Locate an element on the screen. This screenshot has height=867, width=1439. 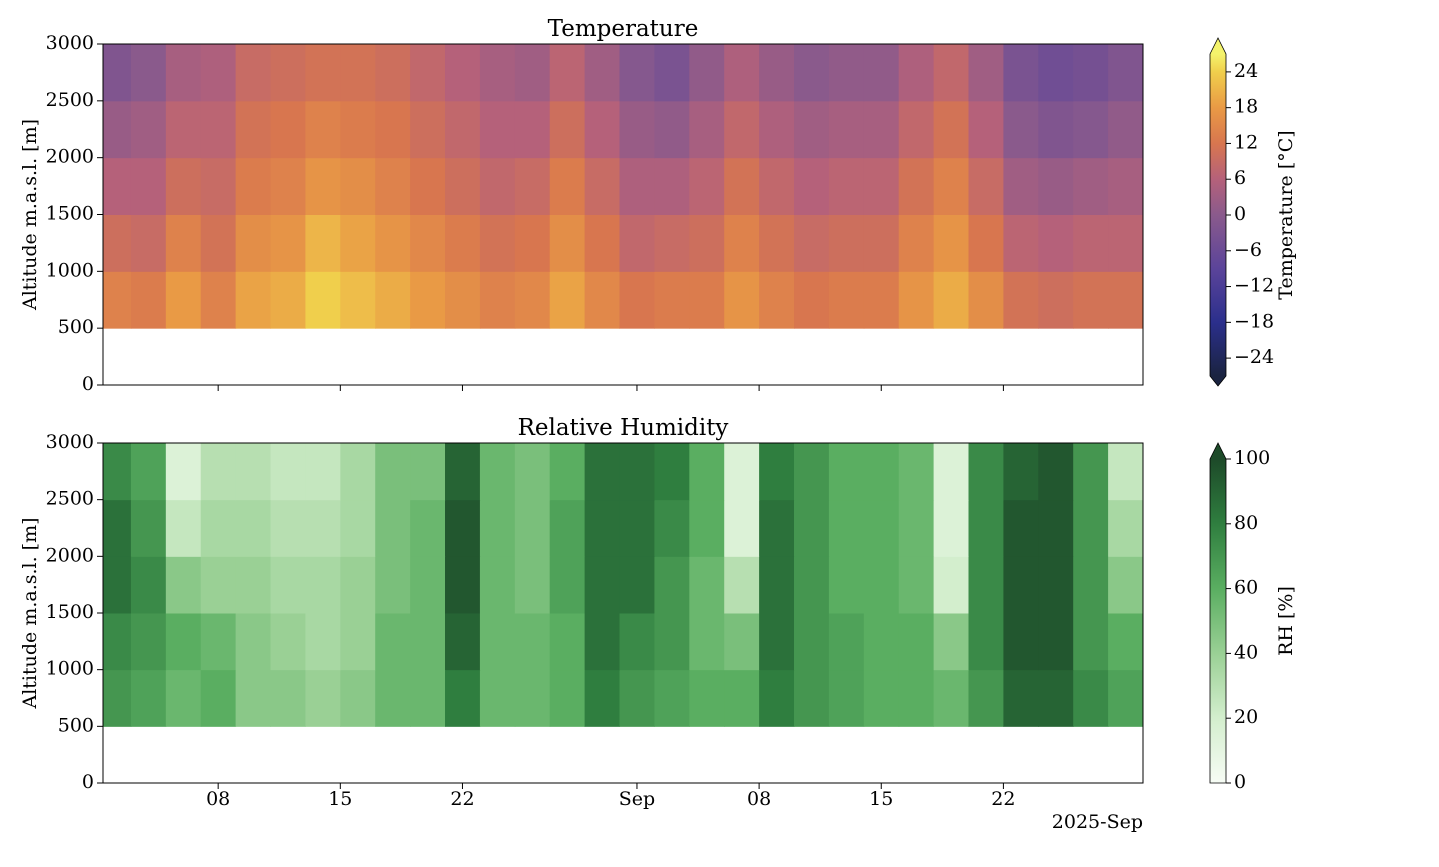
colorbar-tick-label: 12 is located at coordinates (1246, 142).